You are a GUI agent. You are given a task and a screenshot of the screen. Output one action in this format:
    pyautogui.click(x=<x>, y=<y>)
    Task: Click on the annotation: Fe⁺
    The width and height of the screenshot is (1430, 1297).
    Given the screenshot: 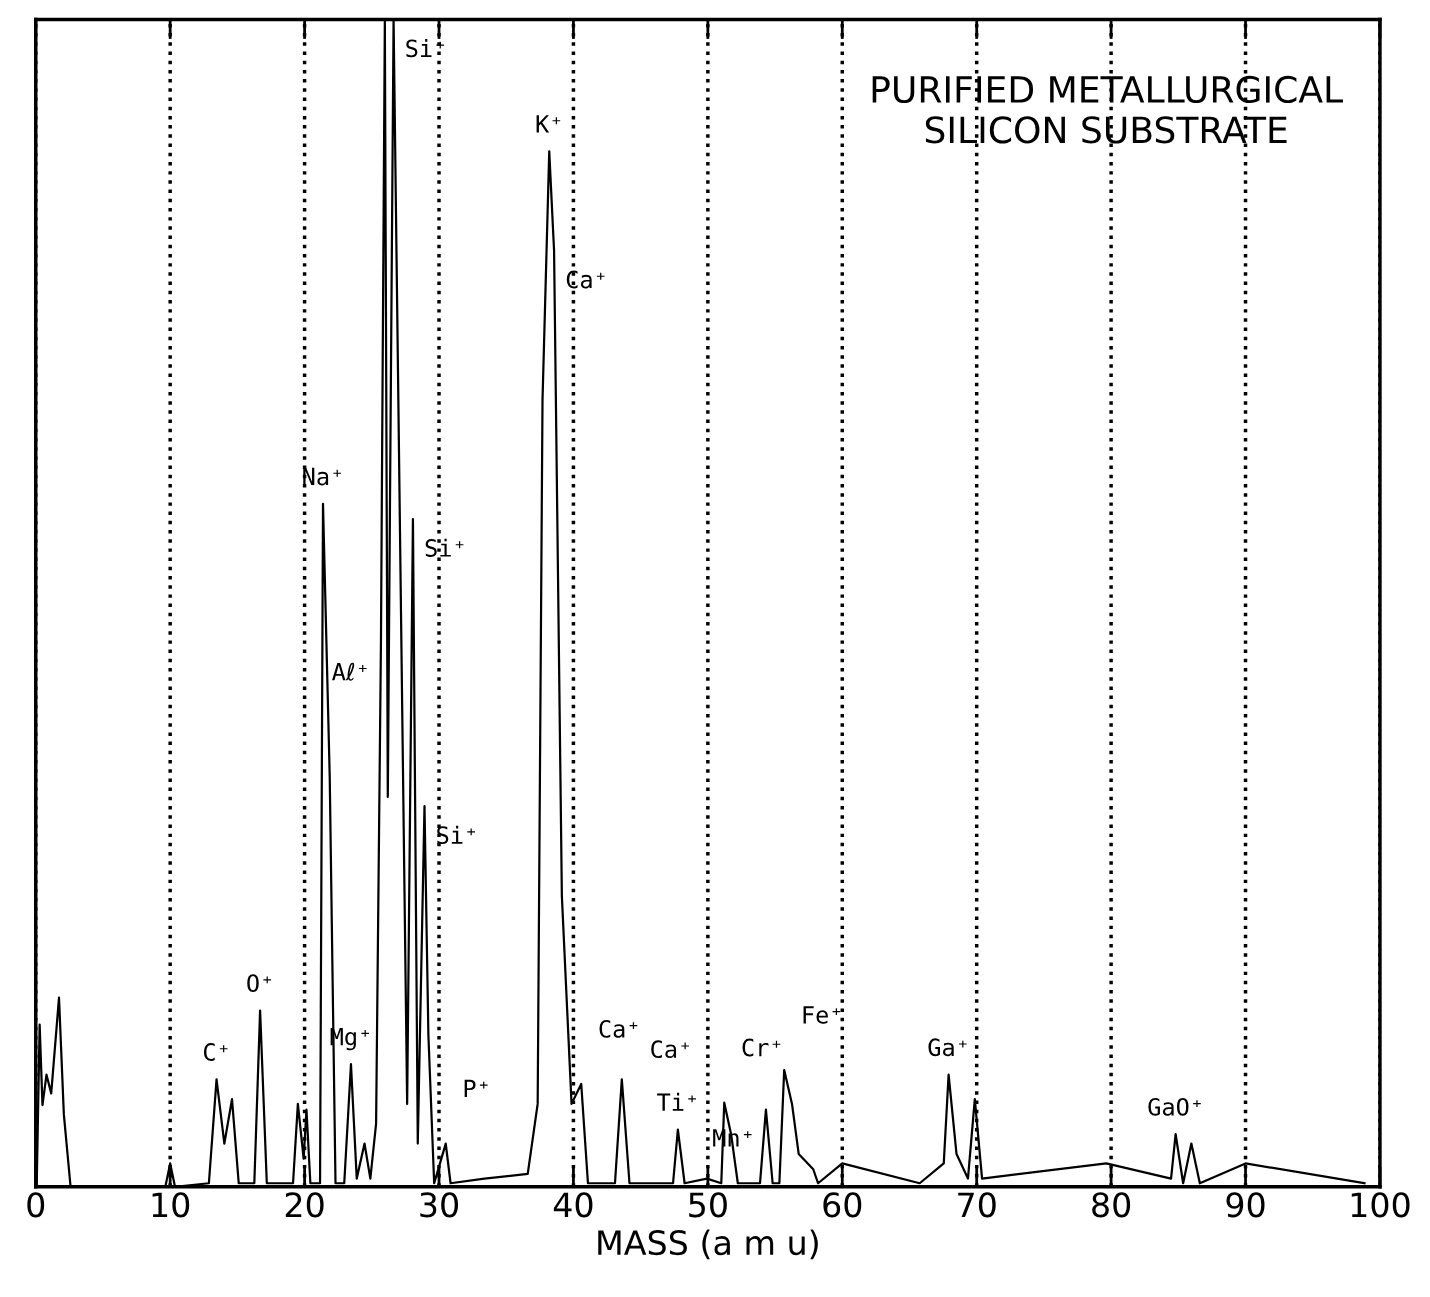 What is the action you would take?
    pyautogui.click(x=822, y=1015)
    